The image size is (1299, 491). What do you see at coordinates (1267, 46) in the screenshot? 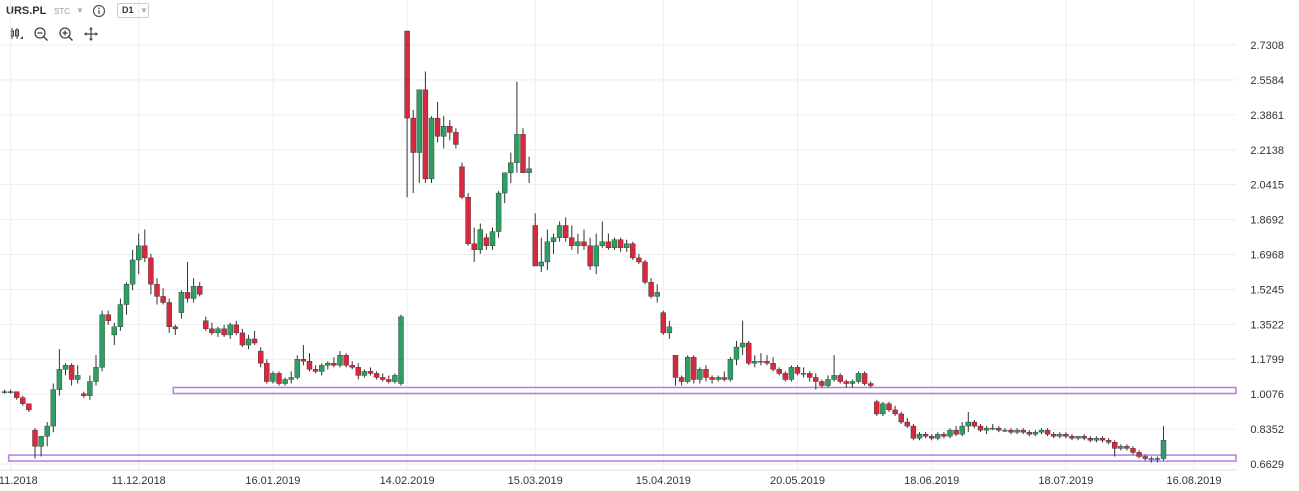
I see `price-tick-label: 2.7308` at bounding box center [1267, 46].